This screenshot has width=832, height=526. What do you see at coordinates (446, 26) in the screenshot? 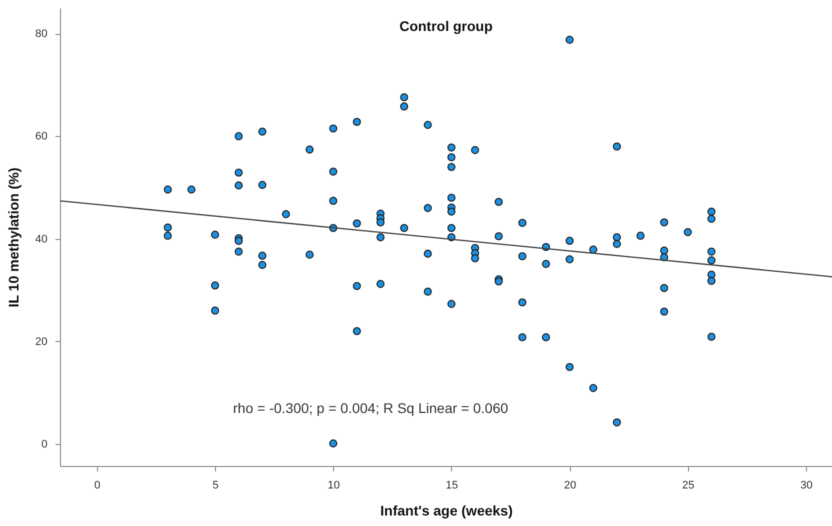
I see `text: Control group` at bounding box center [446, 26].